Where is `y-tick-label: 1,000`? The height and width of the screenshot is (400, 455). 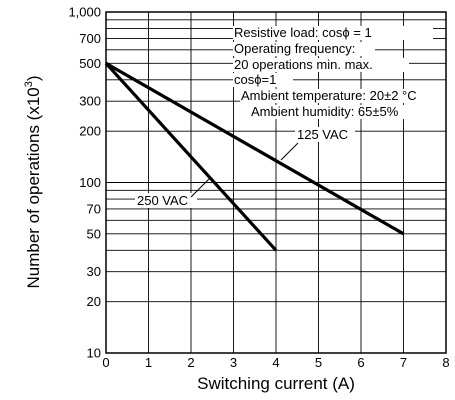 y-tick-label: 1,000 is located at coordinates (84, 12).